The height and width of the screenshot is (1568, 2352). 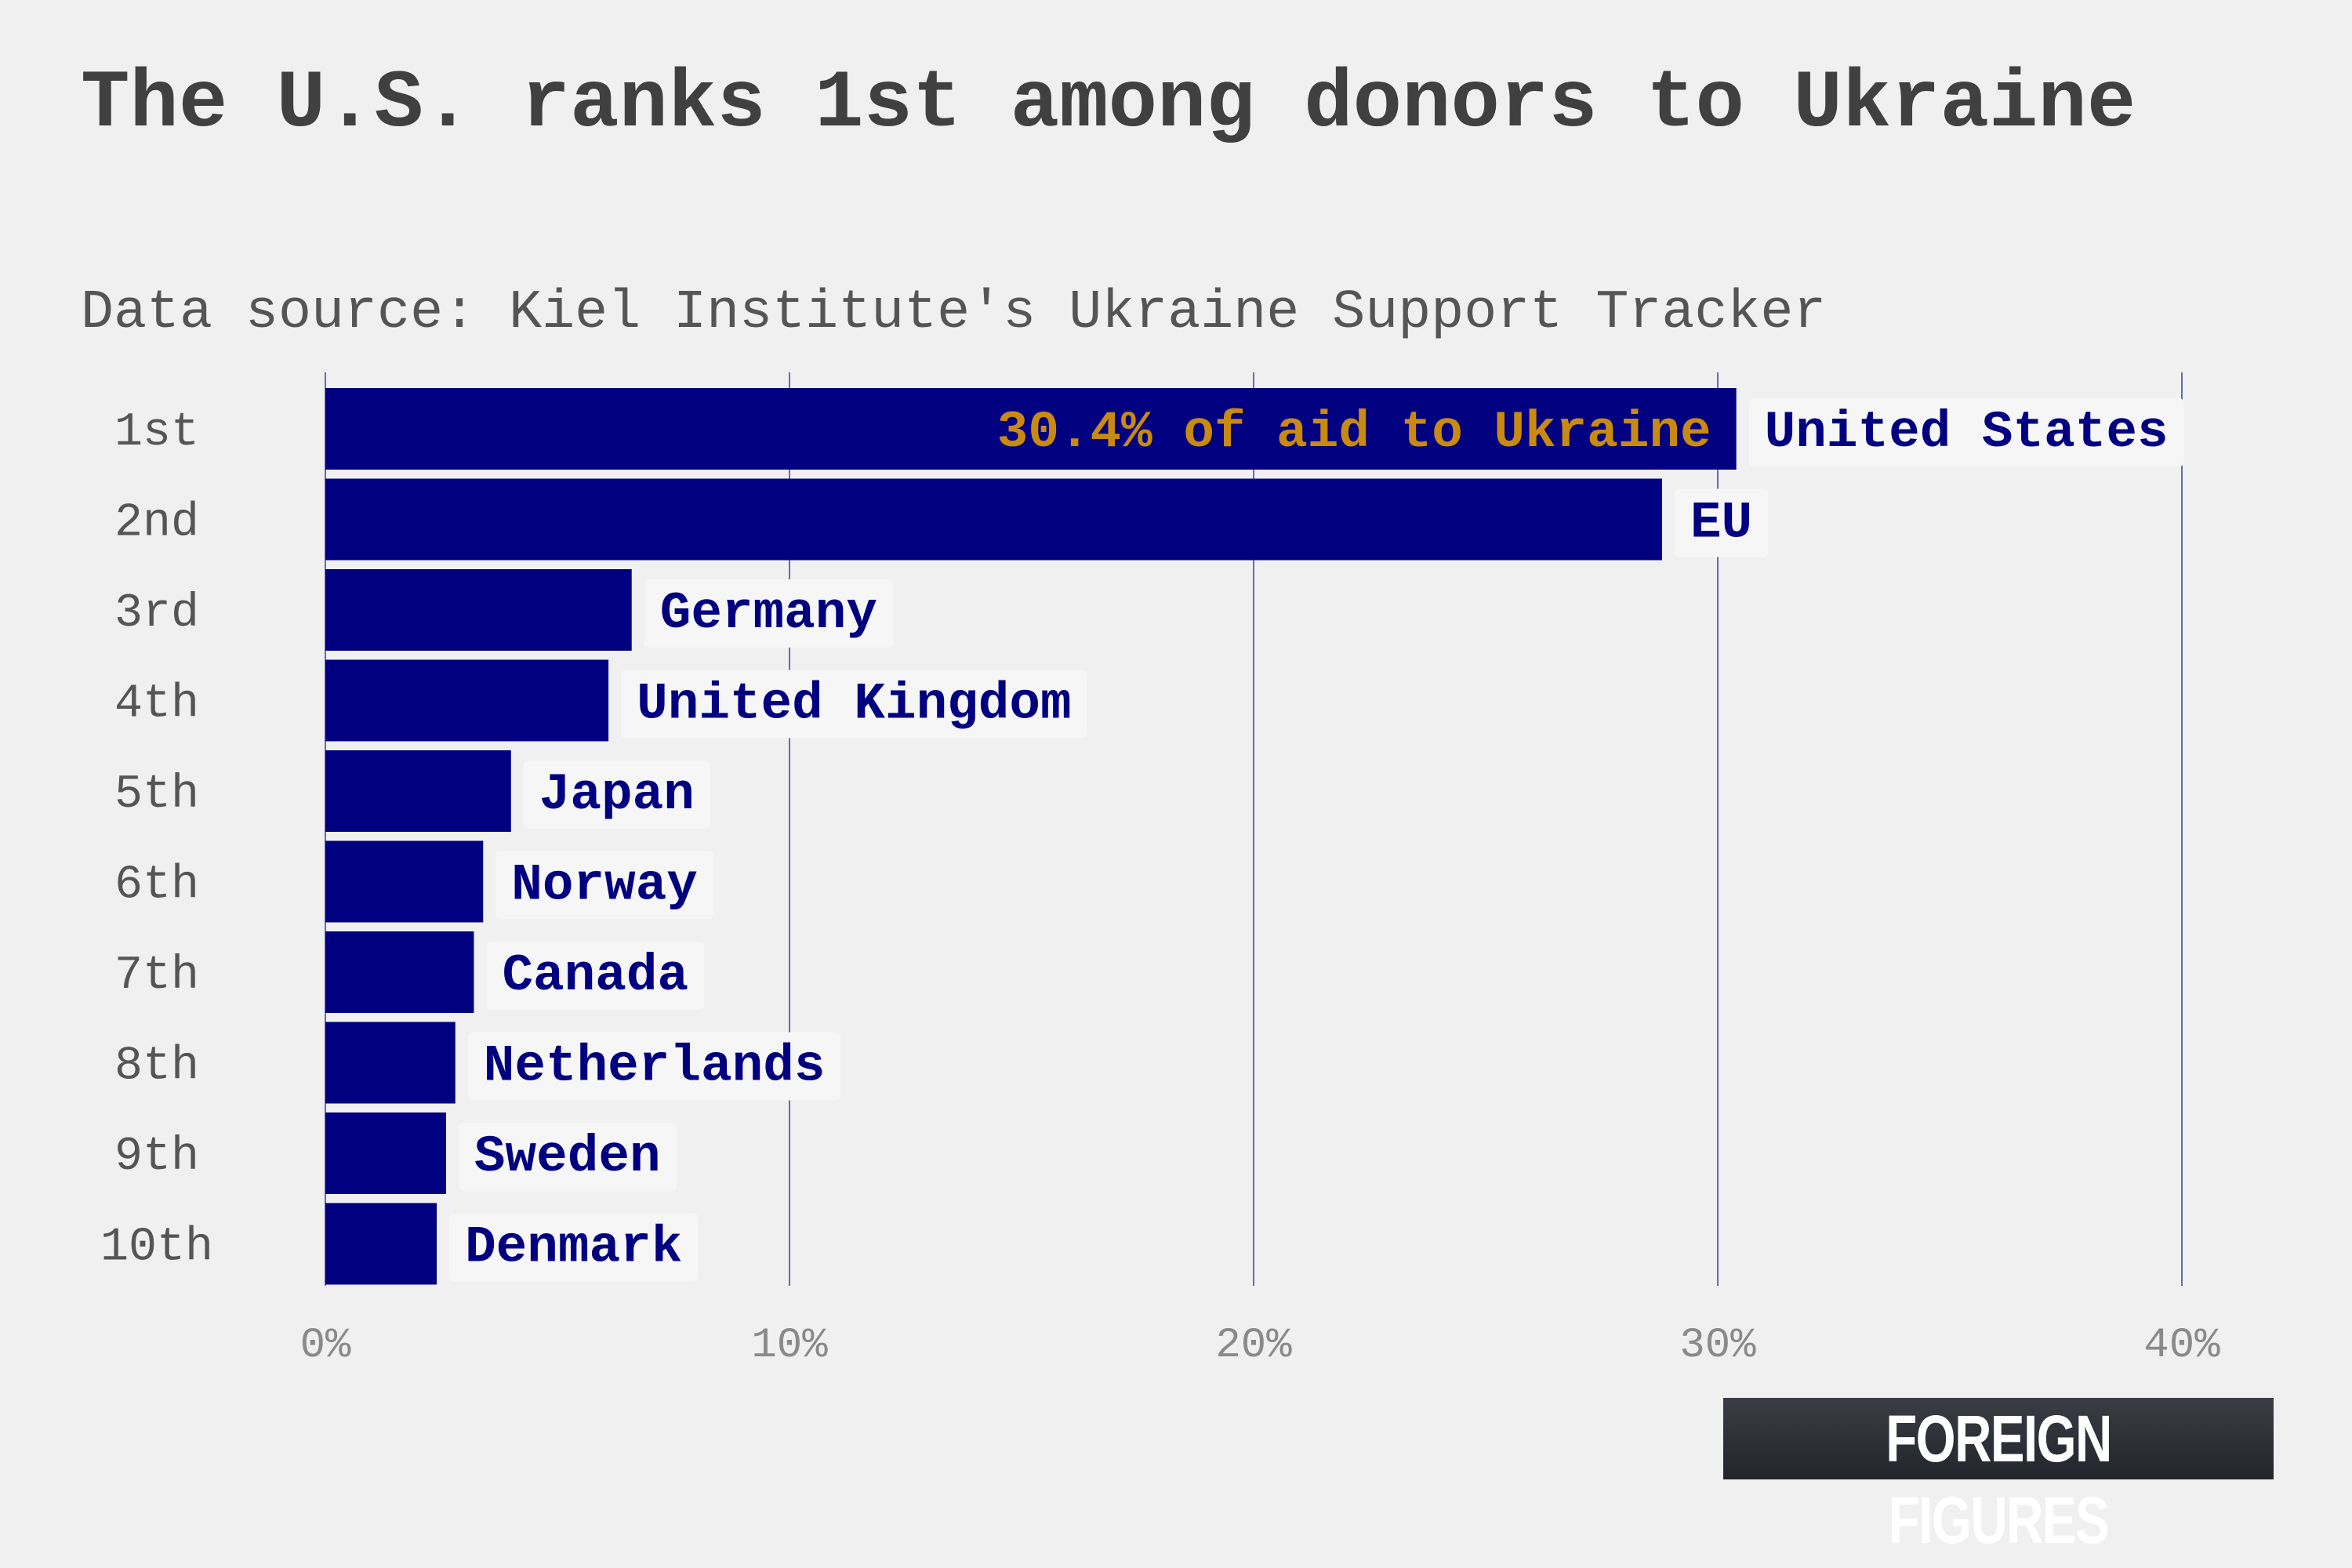 I want to click on x-tick-label: 20%, so click(x=1253, y=1346).